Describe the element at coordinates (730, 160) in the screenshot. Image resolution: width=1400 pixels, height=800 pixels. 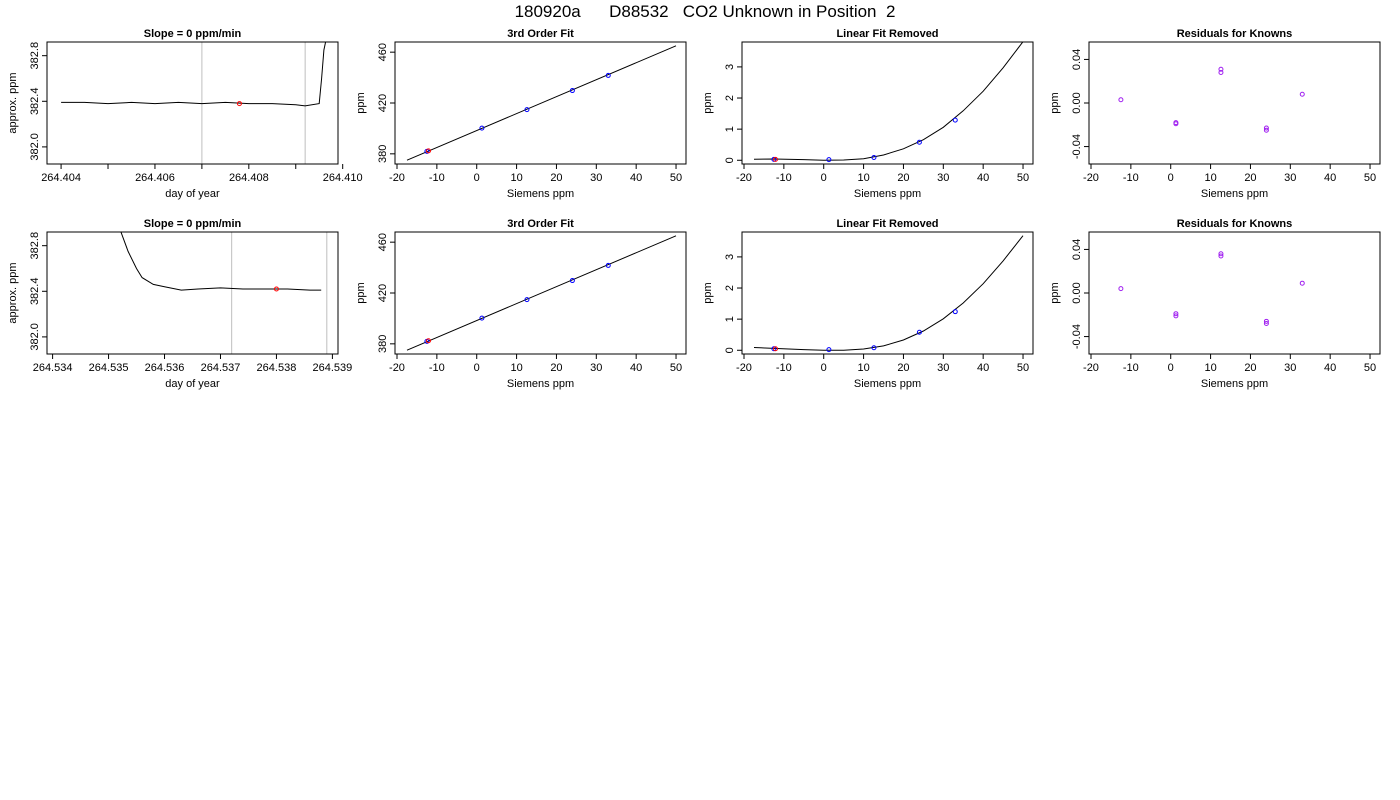
I see `y-tick-label: 0` at that location.